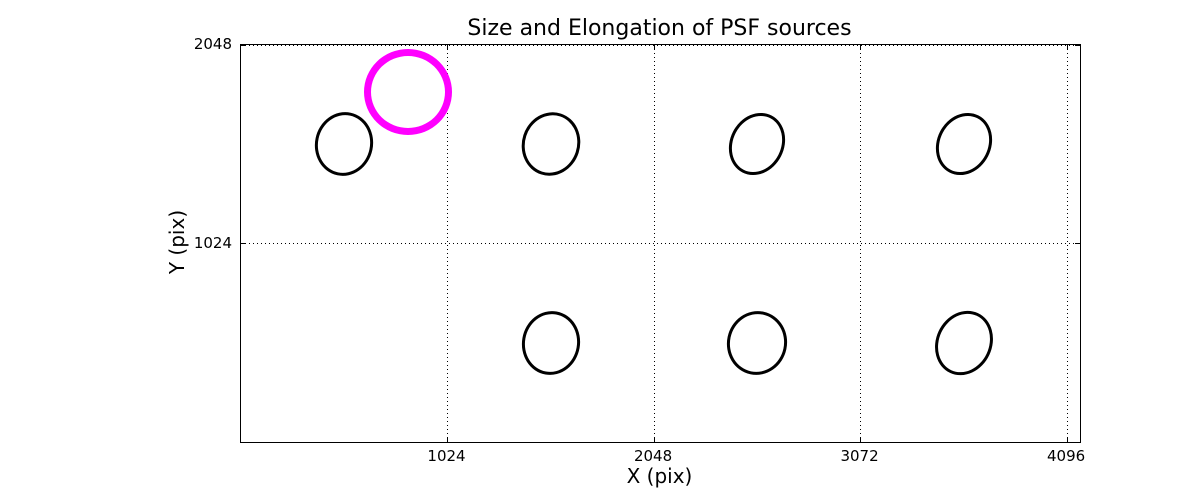  Describe the element at coordinates (659, 476) in the screenshot. I see `x-axis-label: X (pix)` at that location.